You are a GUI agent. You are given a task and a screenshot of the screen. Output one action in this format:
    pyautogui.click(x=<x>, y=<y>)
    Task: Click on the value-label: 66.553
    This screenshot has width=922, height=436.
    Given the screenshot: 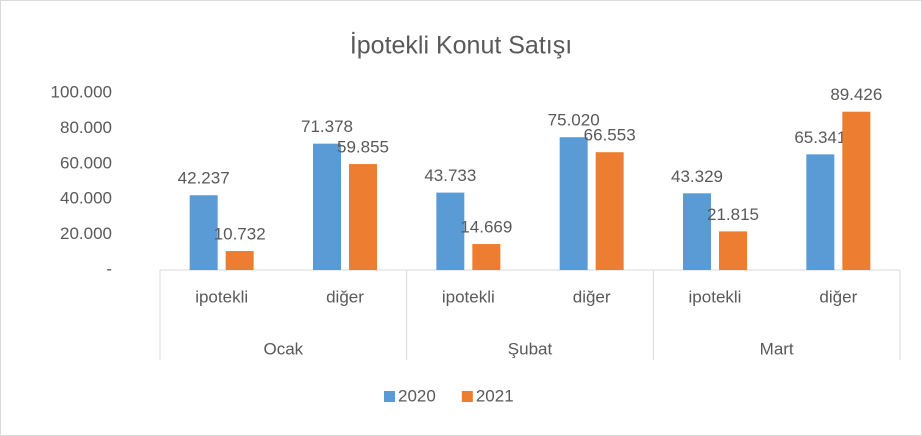 What is the action you would take?
    pyautogui.click(x=610, y=135)
    